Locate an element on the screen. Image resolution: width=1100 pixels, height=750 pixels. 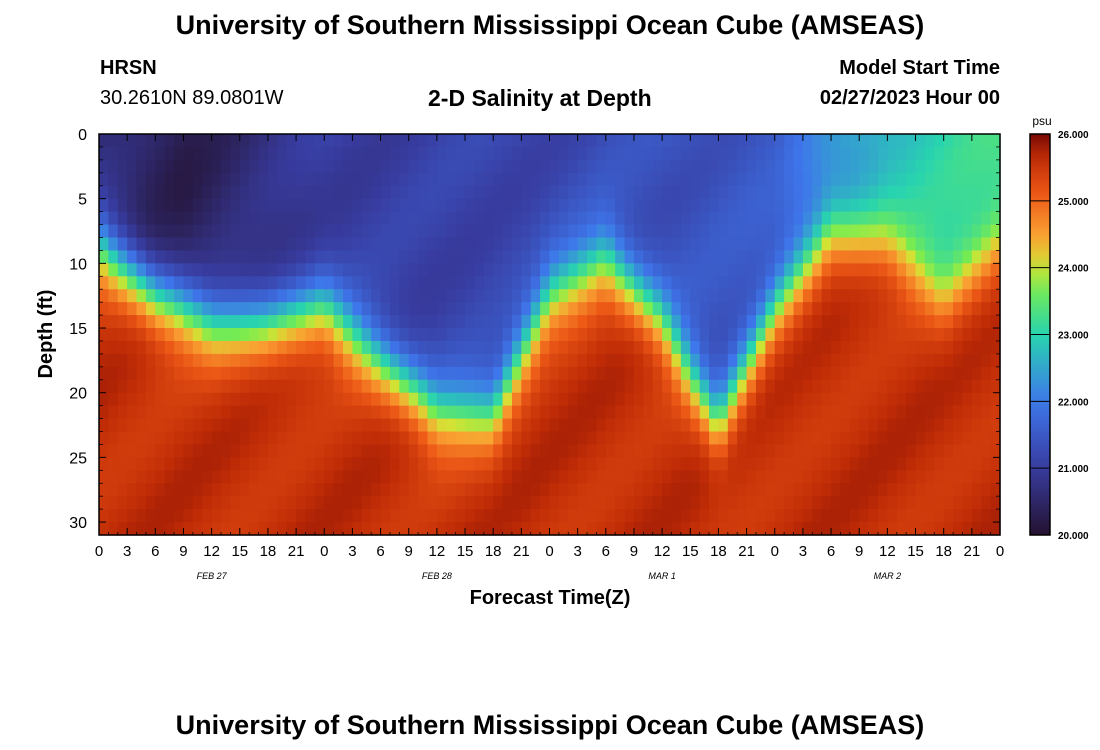
x-tick-label: 9 is located at coordinates (859, 551).